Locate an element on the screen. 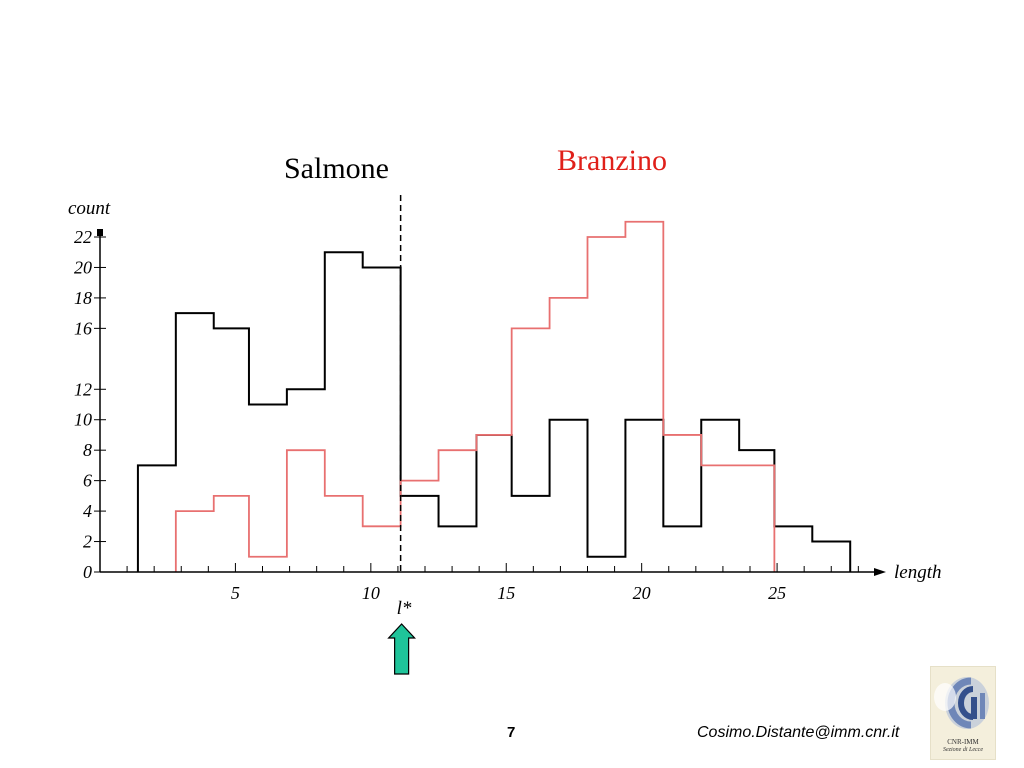  threshold-label: l* is located at coordinates (404, 608).